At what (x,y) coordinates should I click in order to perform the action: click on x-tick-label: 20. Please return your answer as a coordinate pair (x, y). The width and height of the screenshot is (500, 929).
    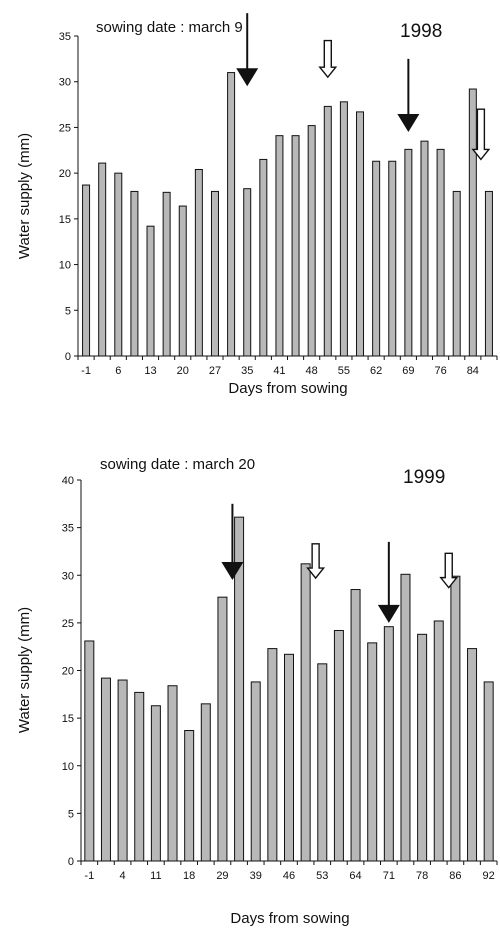
    Looking at the image, I should click on (183, 371).